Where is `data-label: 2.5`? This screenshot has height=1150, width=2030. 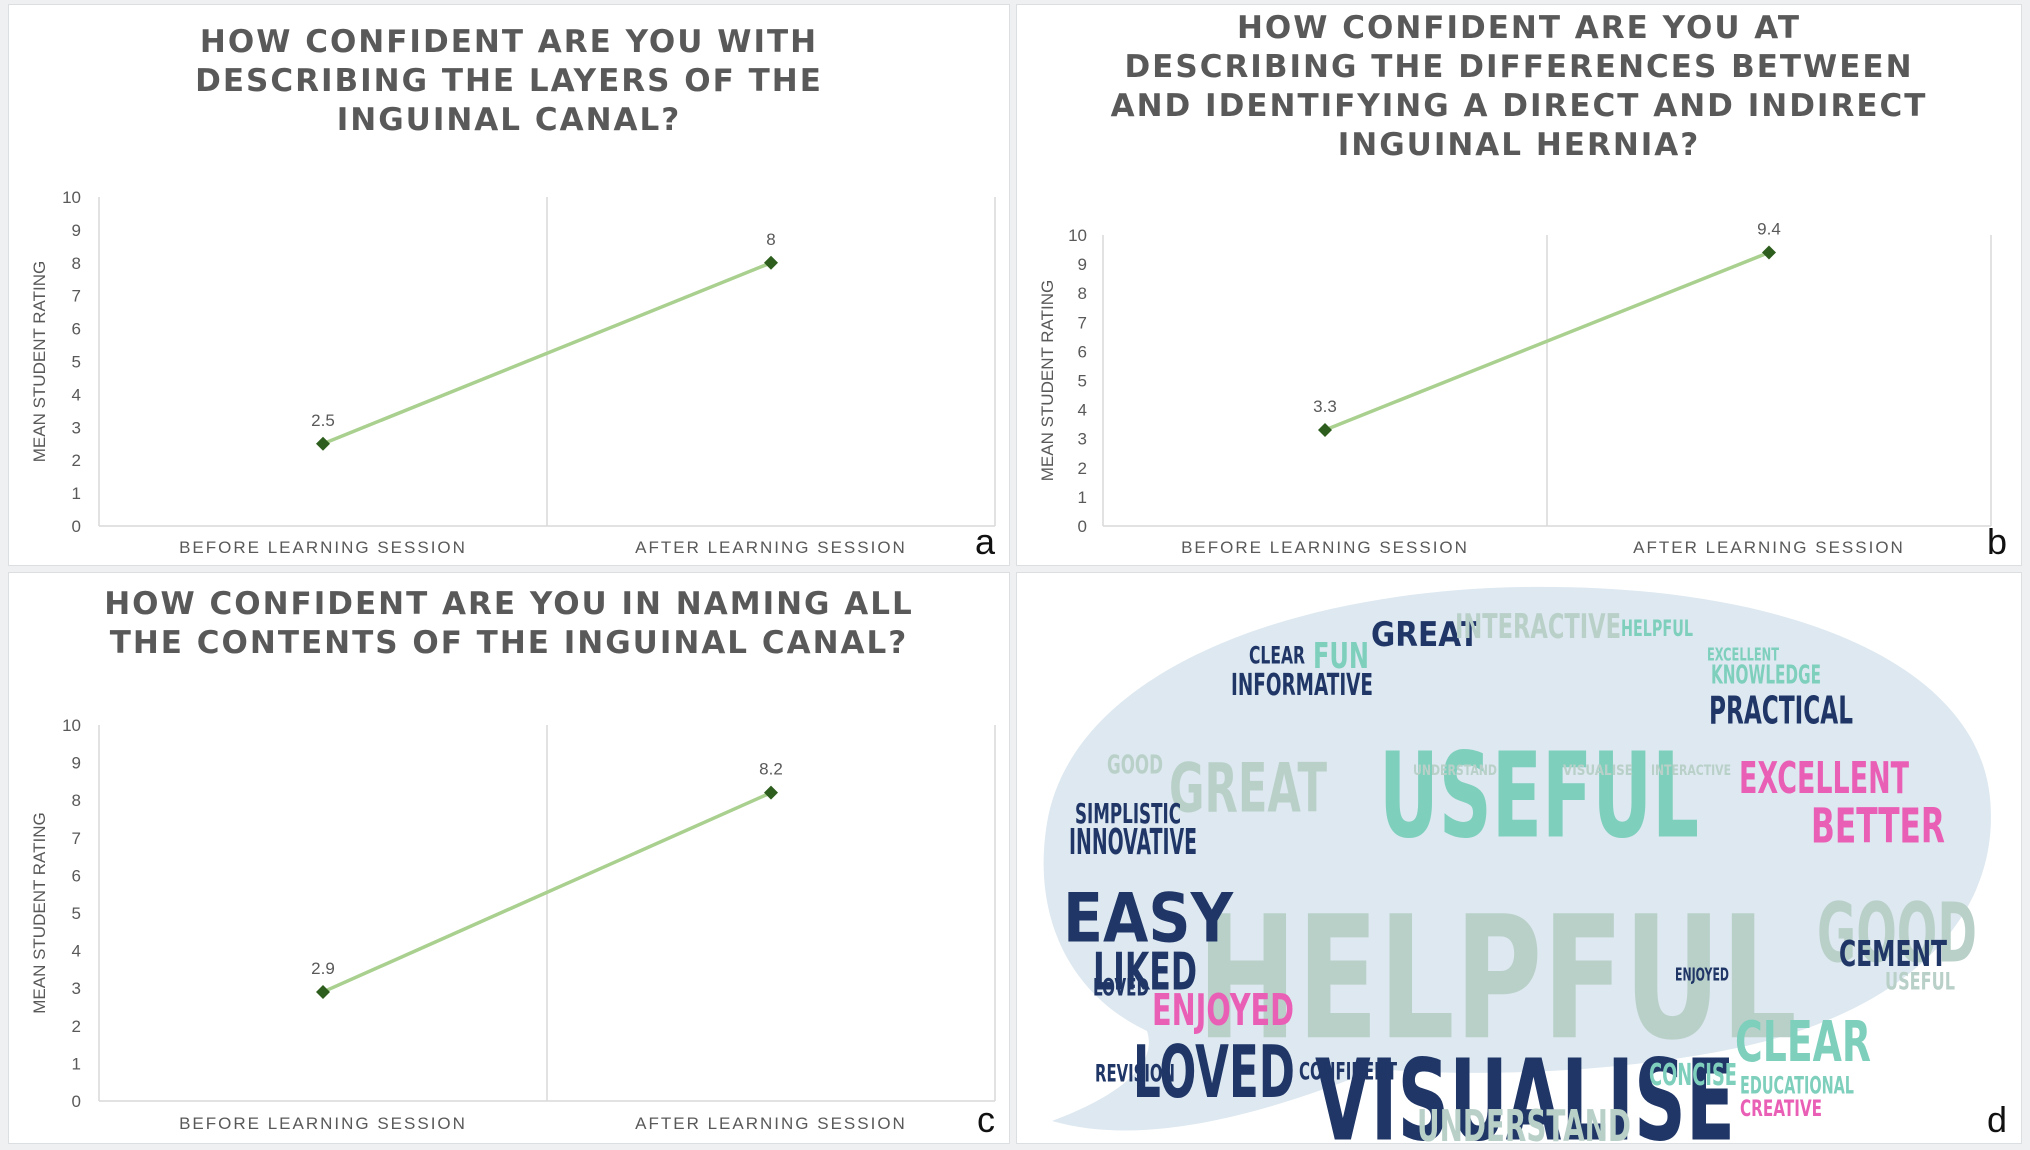
data-label: 2.5 is located at coordinates (323, 420).